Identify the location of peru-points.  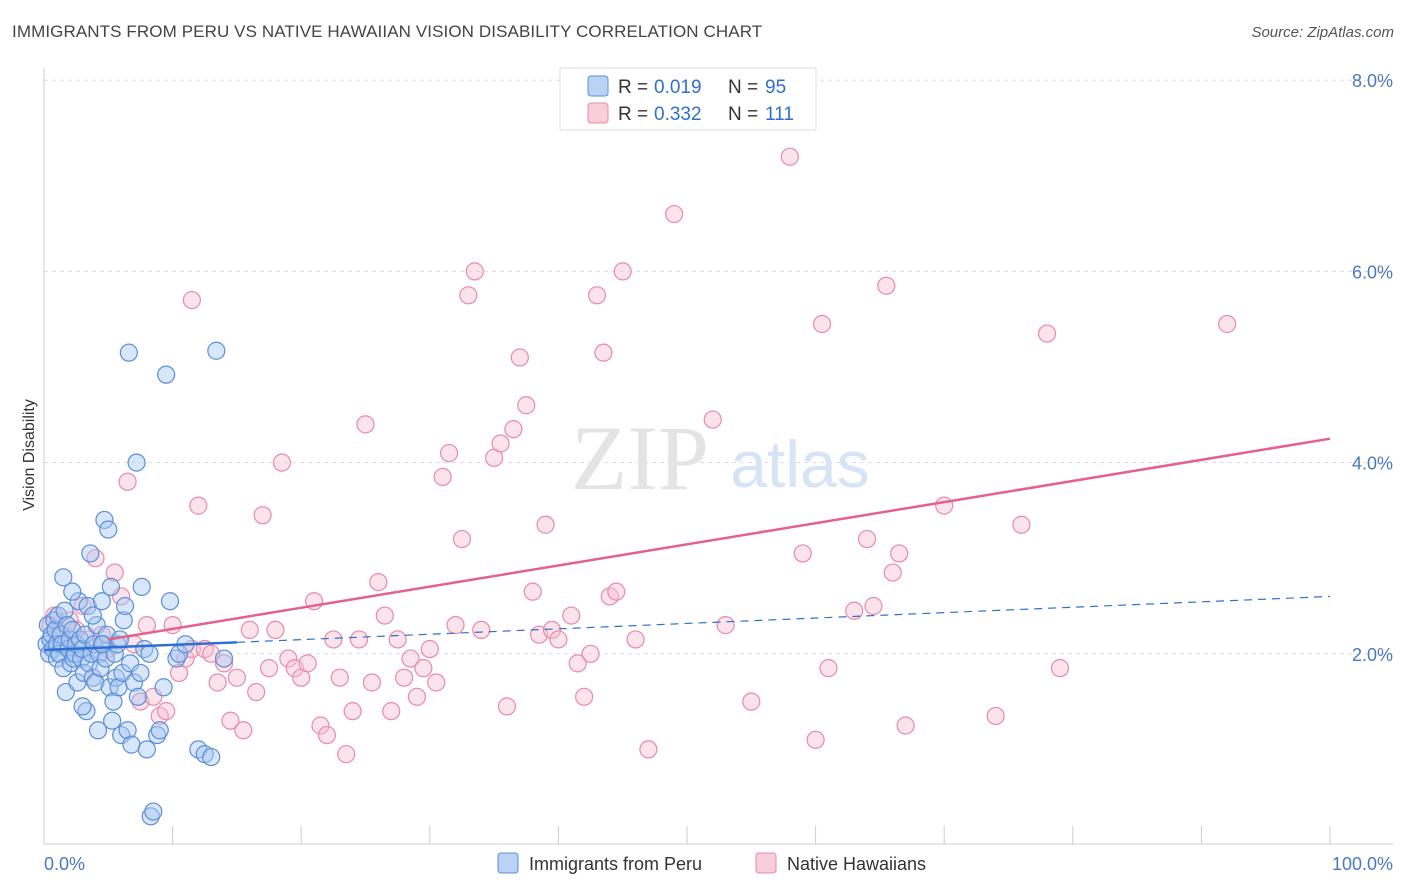
(135, 583).